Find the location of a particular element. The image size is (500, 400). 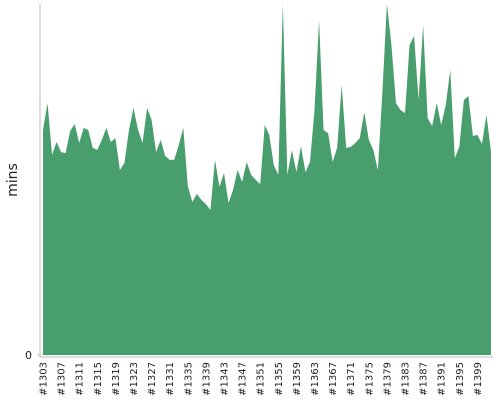

x-tick-label: #1343 is located at coordinates (225, 379).